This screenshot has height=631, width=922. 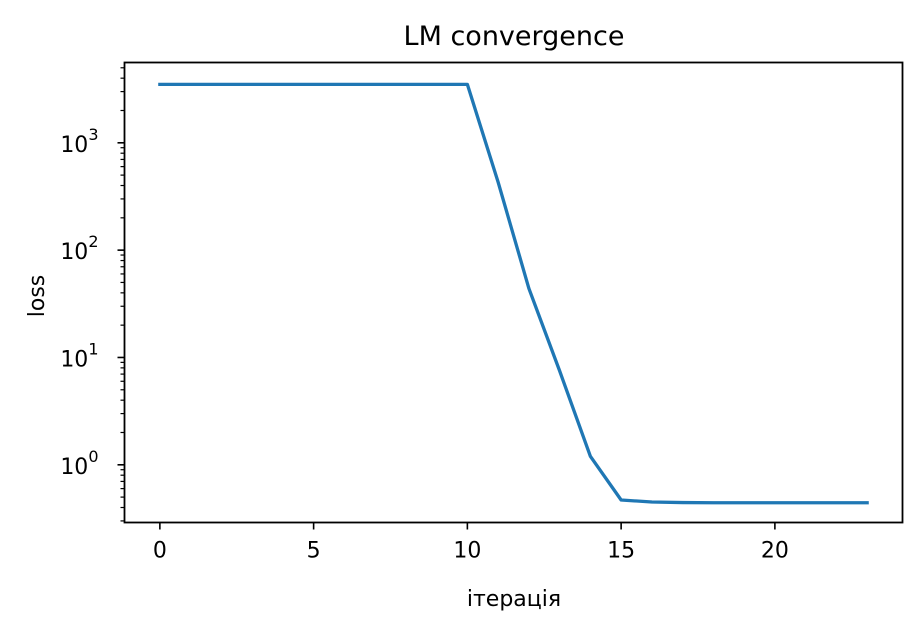 What do you see at coordinates (514, 599) in the screenshot?
I see `x-axis-label: ітерація` at bounding box center [514, 599].